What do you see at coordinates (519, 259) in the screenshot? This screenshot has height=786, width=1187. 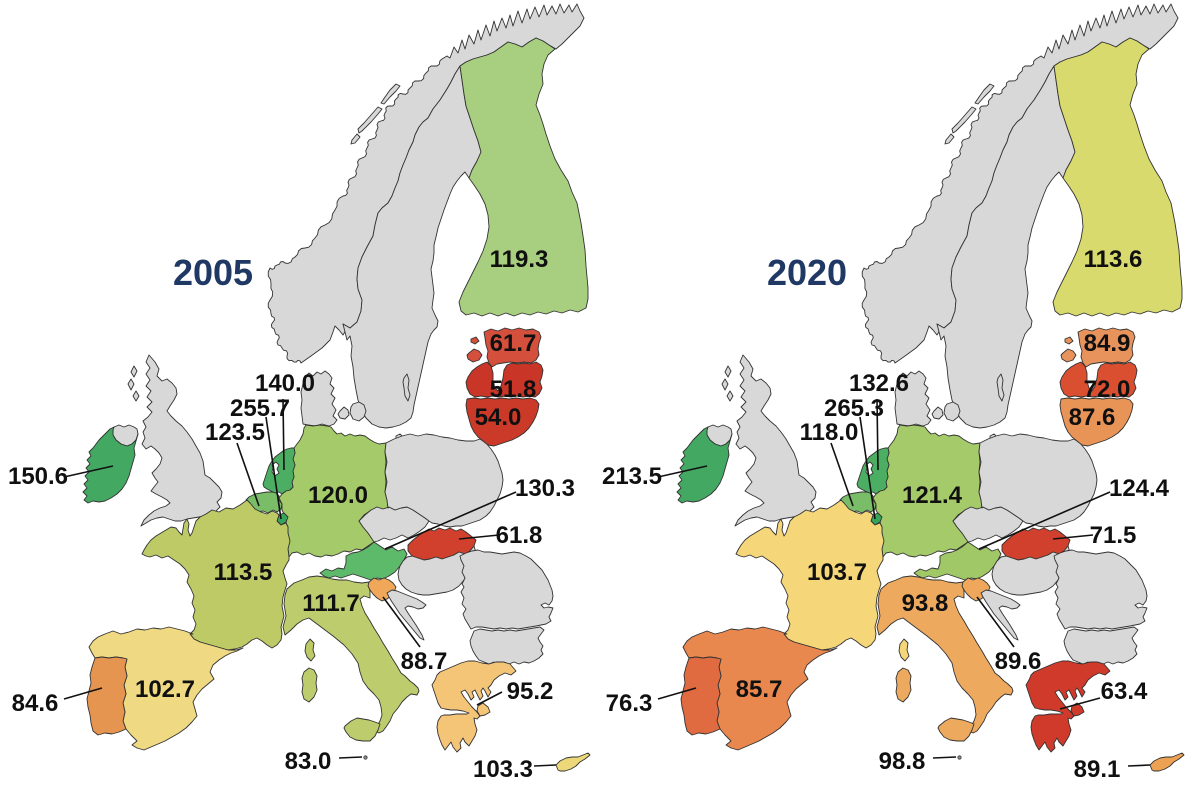 I see `svg-text: 119.3` at bounding box center [519, 259].